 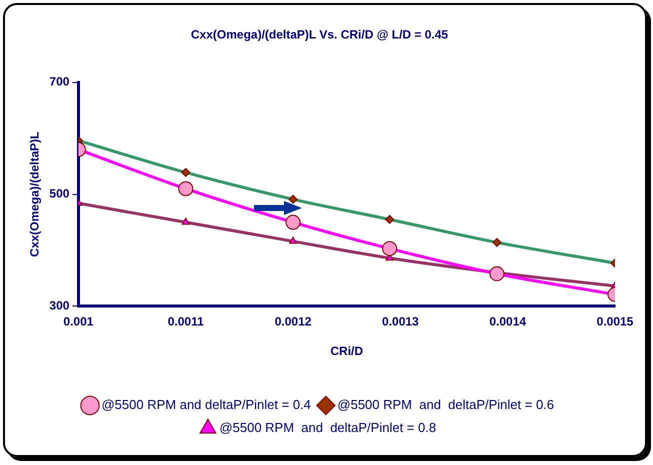 I want to click on x-tick-label: 0.0012, so click(x=293, y=321).